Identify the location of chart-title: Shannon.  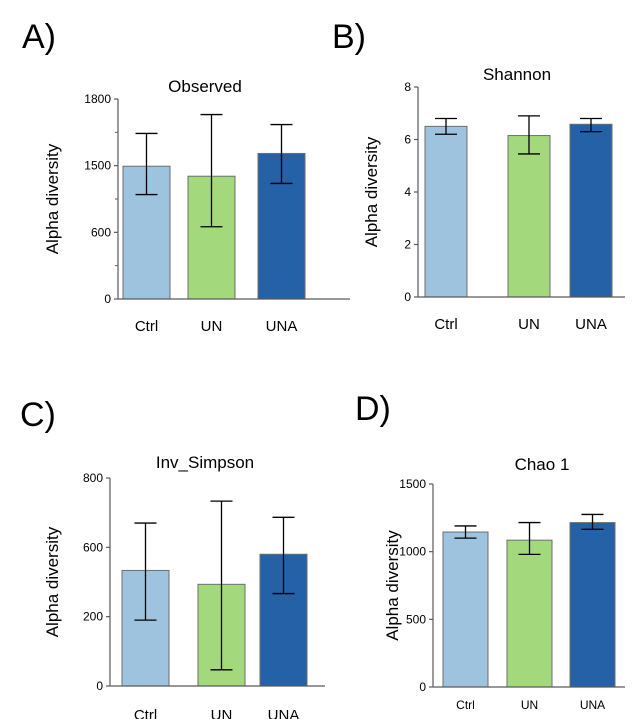
(517, 74).